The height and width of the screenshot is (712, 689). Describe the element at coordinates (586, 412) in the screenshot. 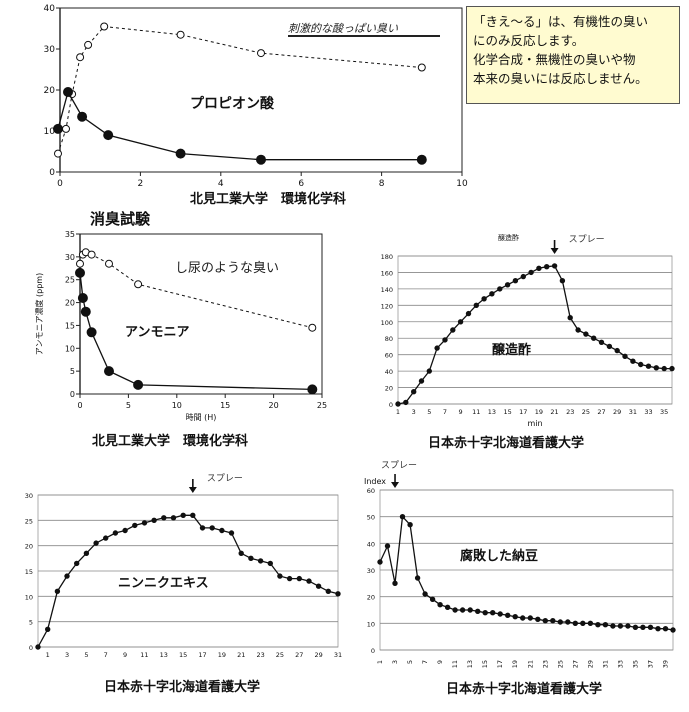

I see `x-tick-label: 25` at that location.